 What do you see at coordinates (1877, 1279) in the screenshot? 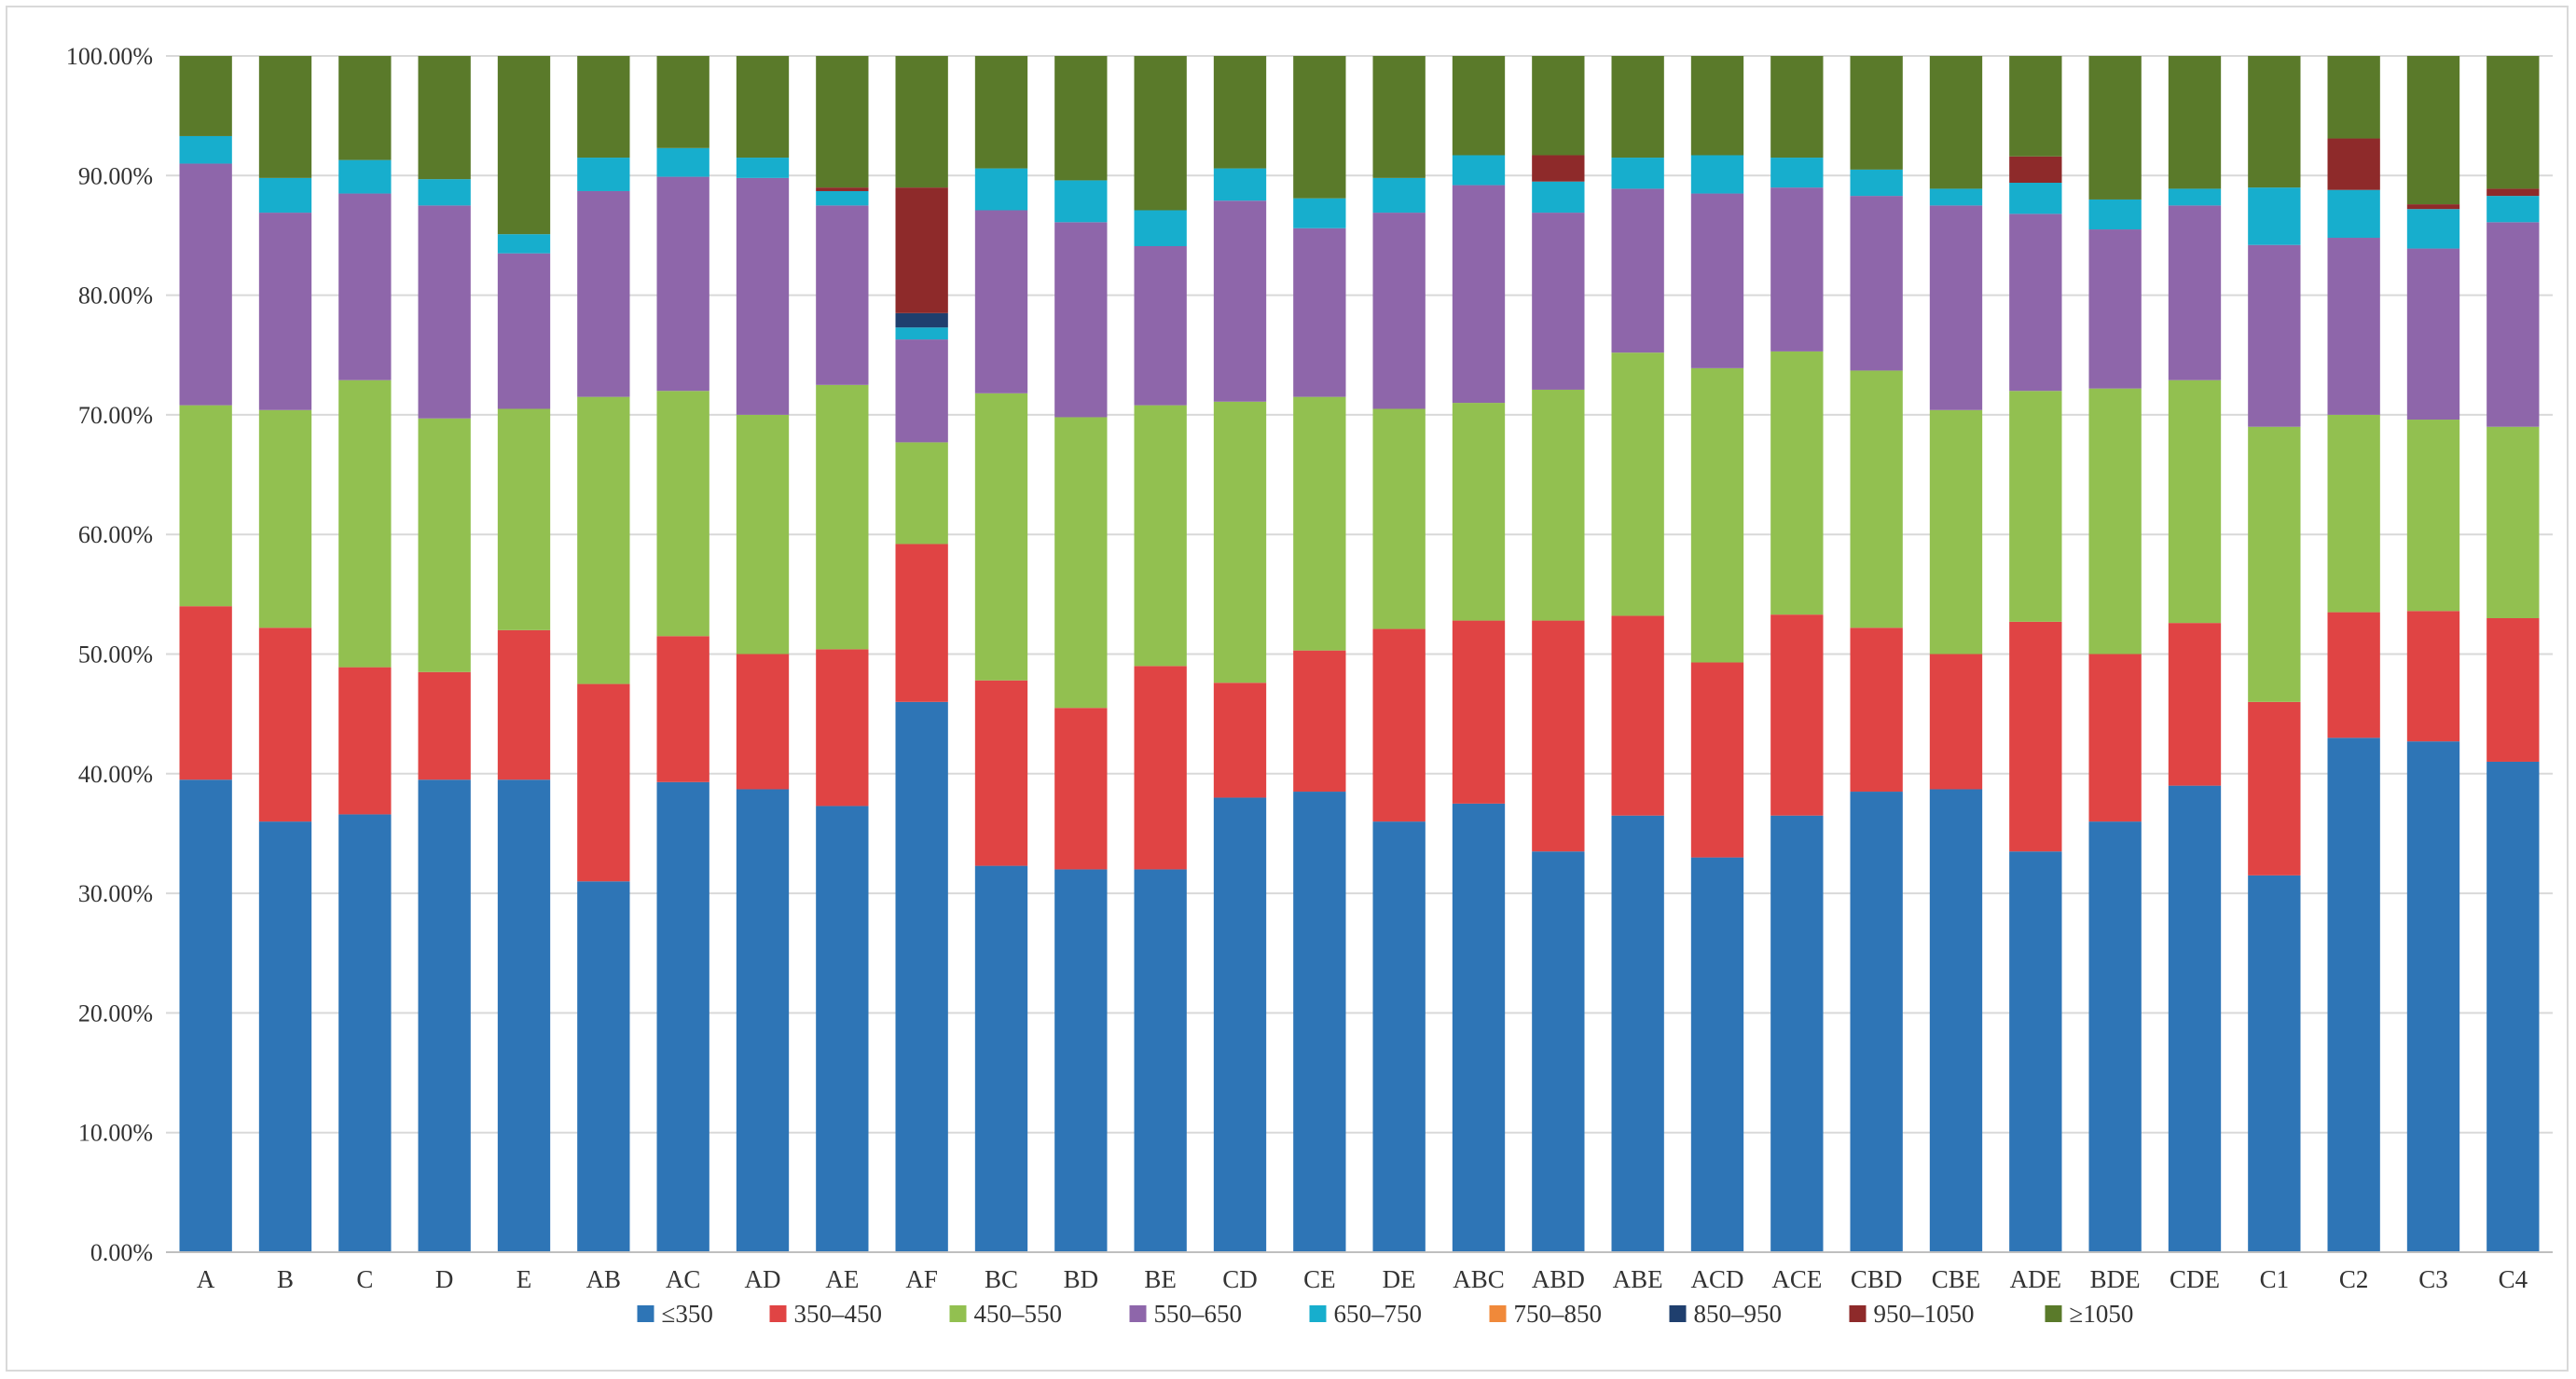
I see `x-tick-label: CBD` at bounding box center [1877, 1279].